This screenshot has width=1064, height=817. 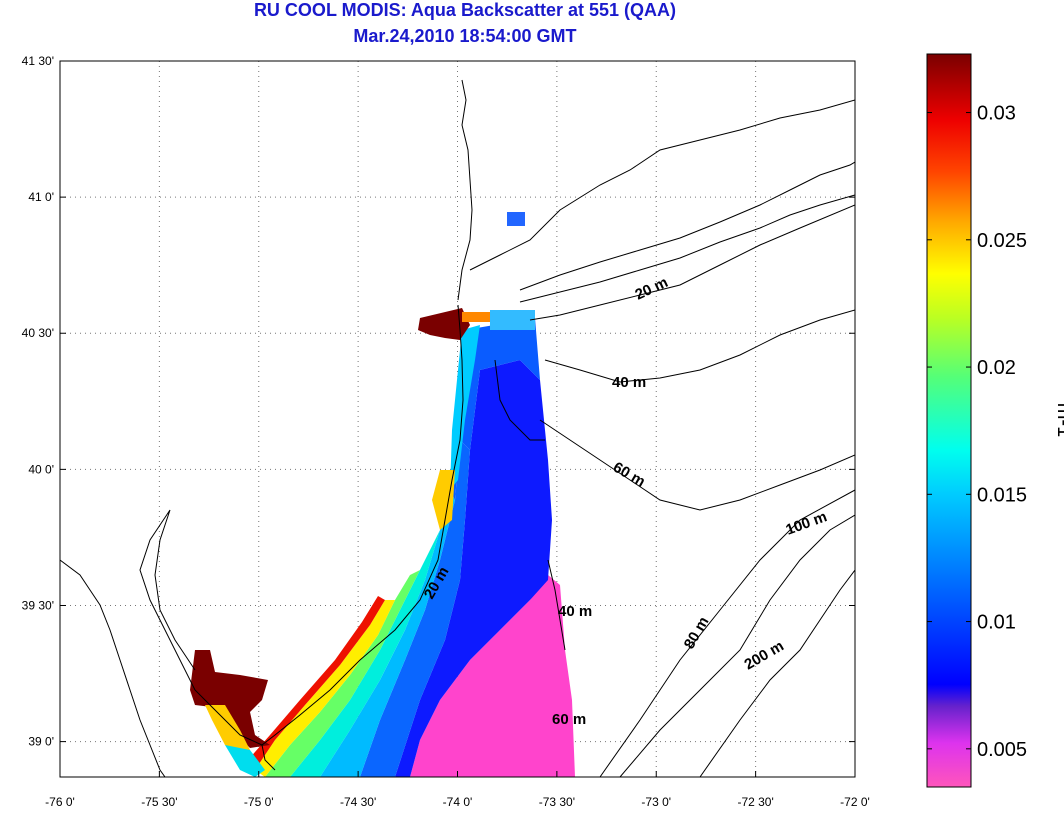 What do you see at coordinates (492, 676) in the screenshot?
I see `raster-region-low` at bounding box center [492, 676].